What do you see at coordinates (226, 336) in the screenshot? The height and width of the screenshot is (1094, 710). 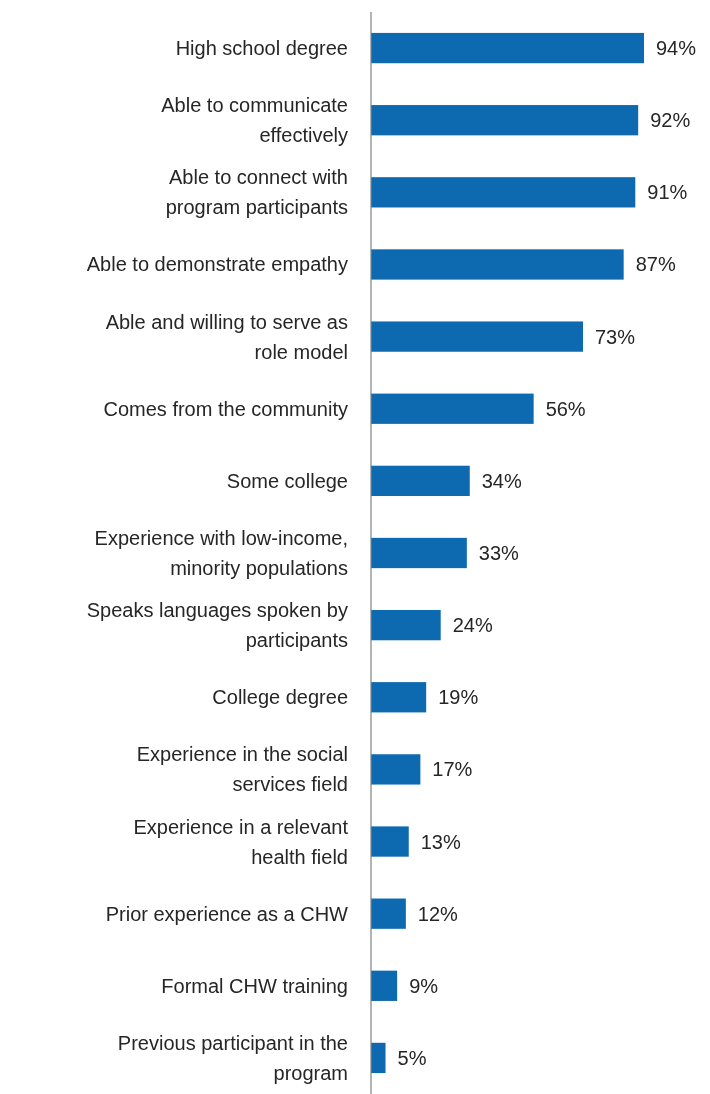 I see `y-tick-label: Able and willing to serve as role model` at bounding box center [226, 336].